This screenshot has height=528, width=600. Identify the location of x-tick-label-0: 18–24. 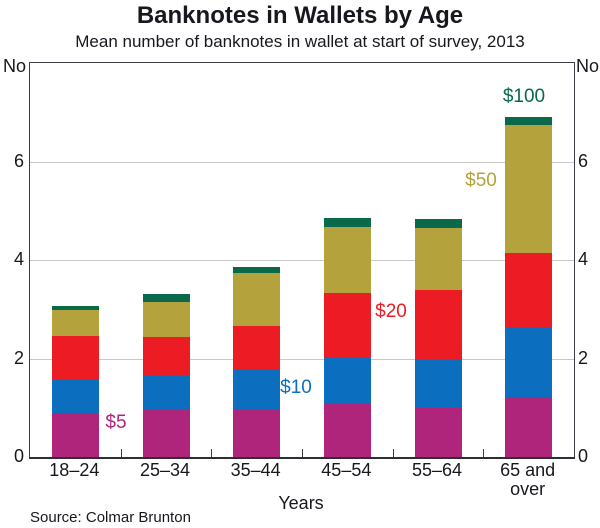
(74, 470).